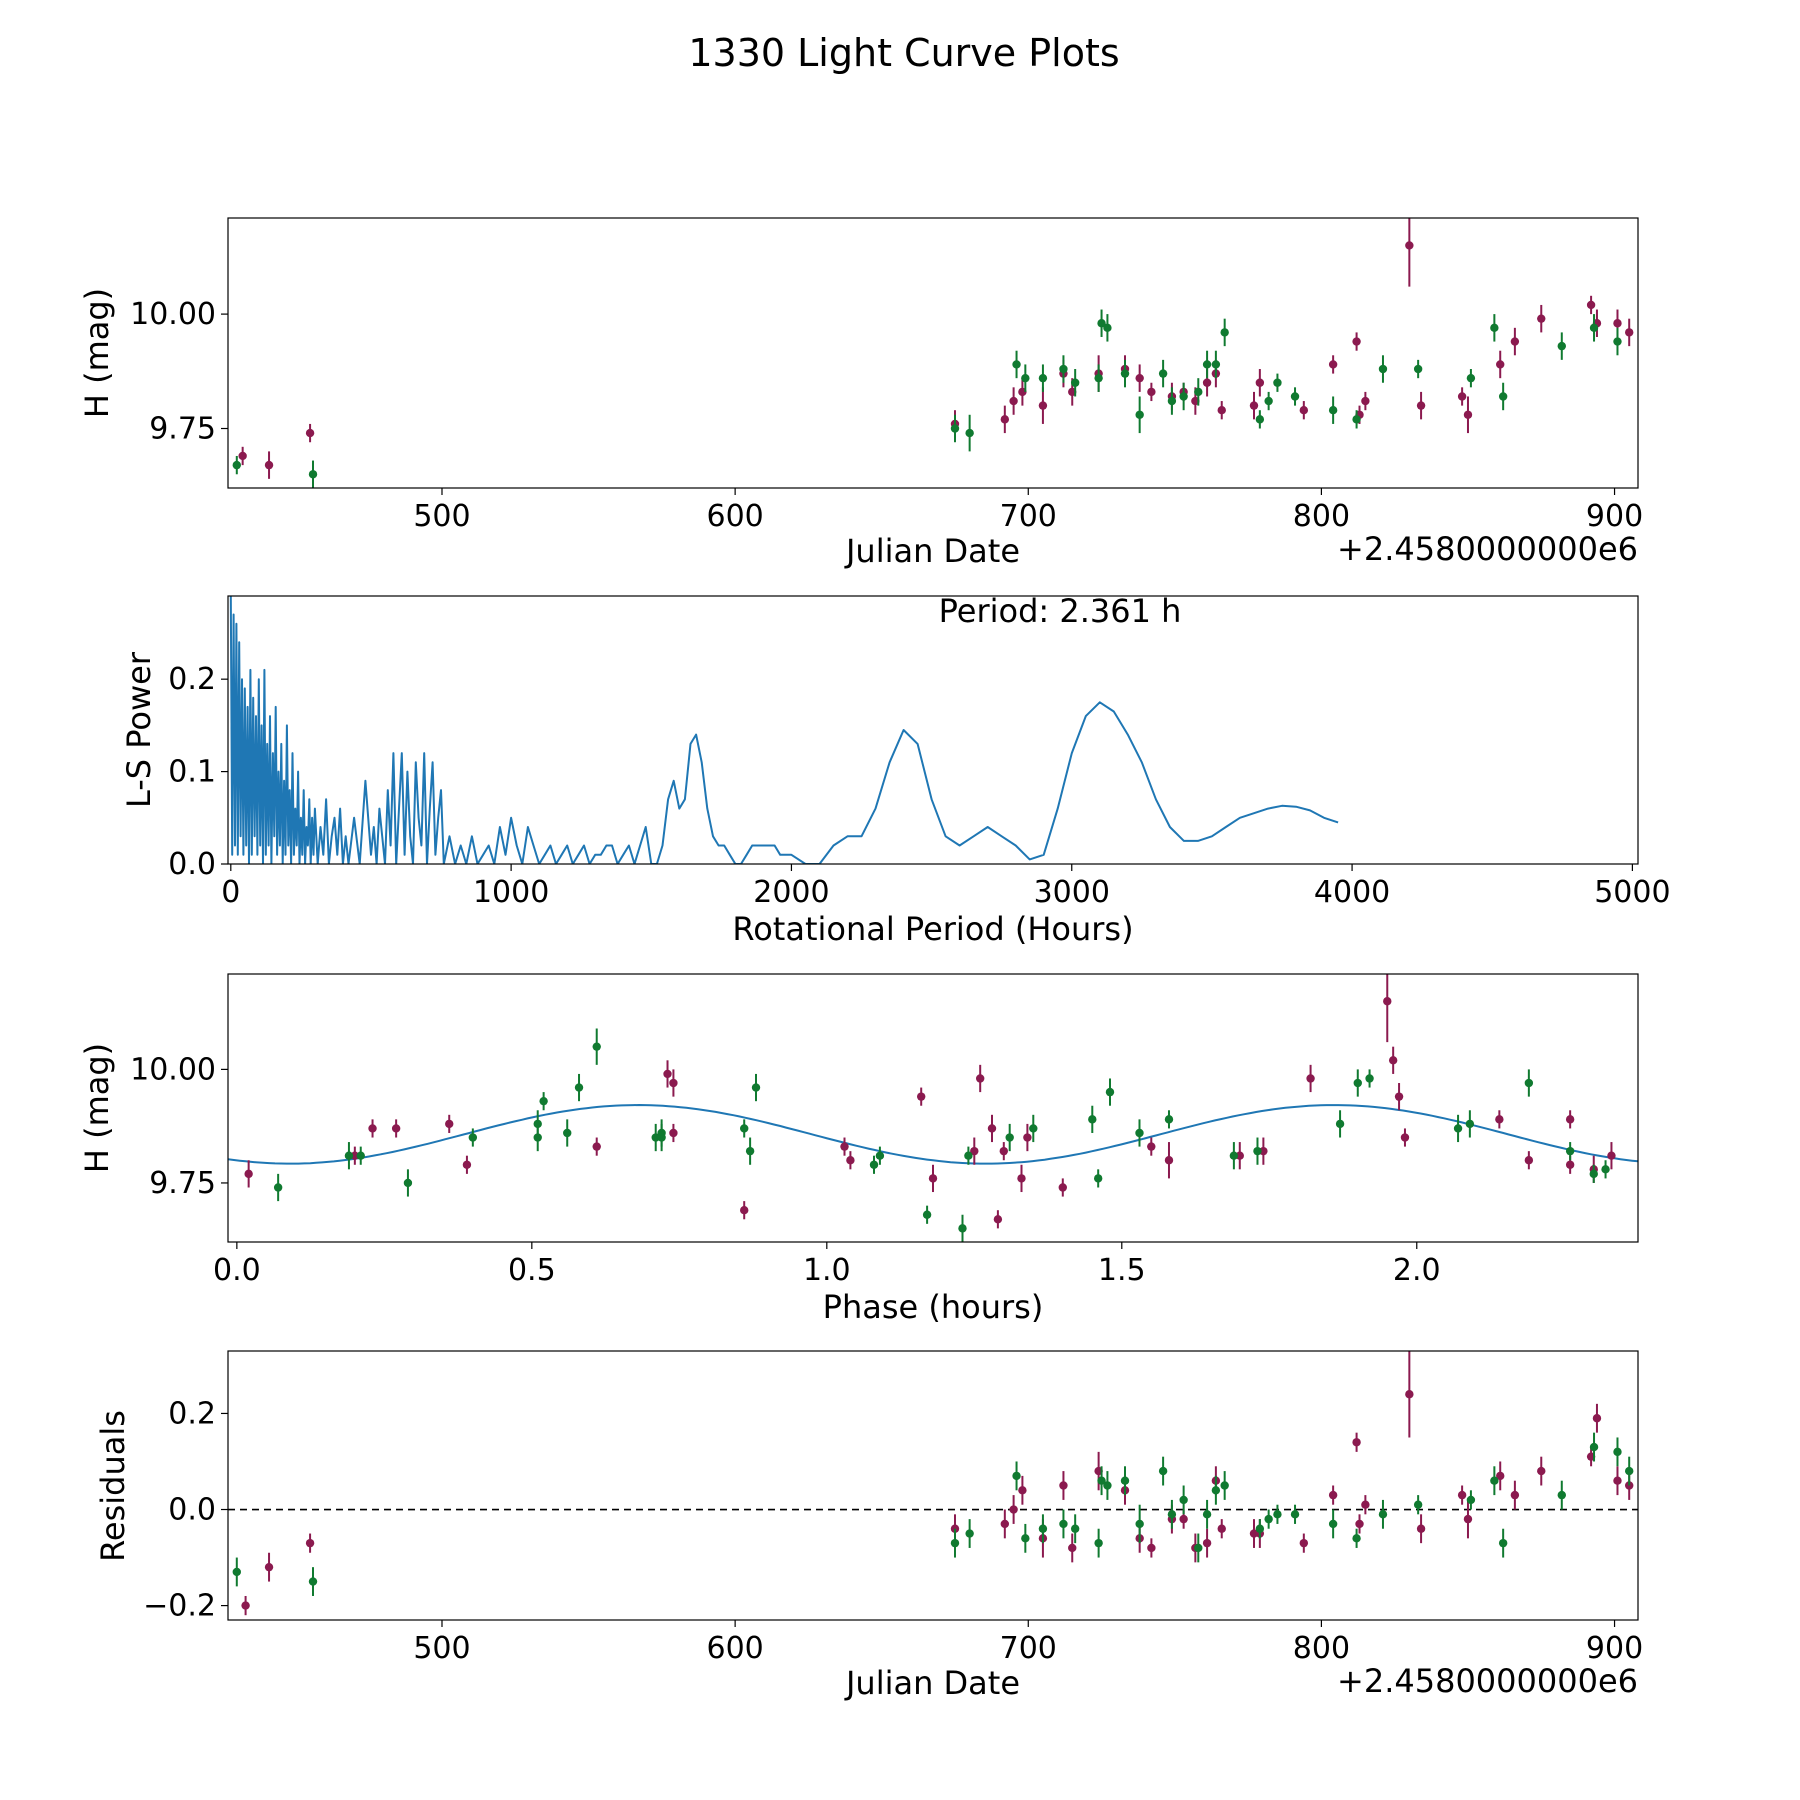  Describe the element at coordinates (192, 679) in the screenshot. I see `periodogram-ytick-label: 0.2` at that location.